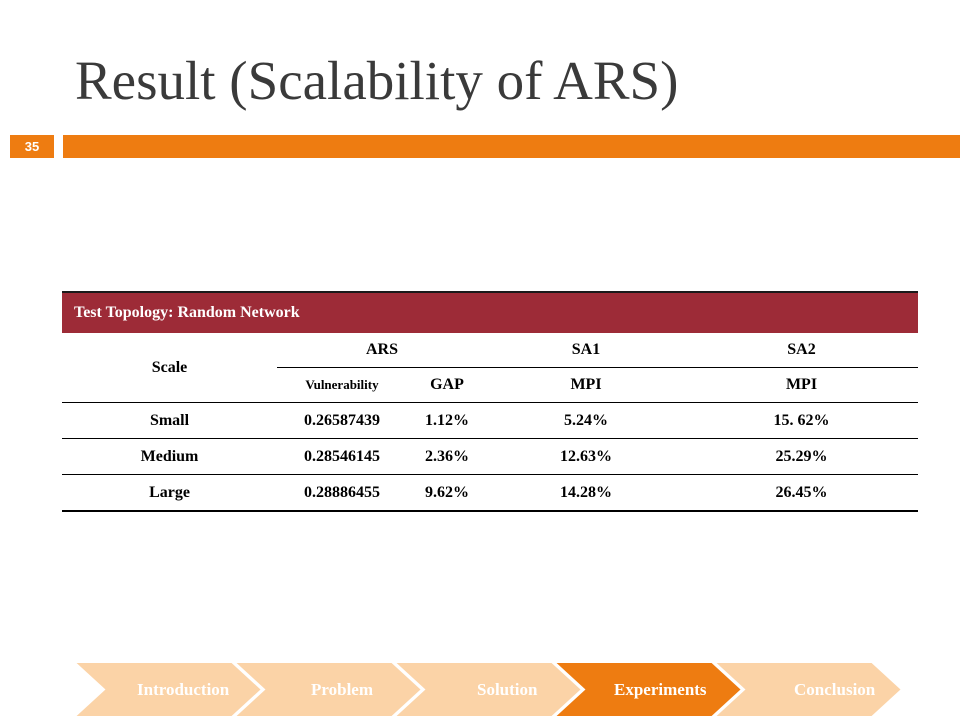  I want to click on header-gap: GAP, so click(447, 385).